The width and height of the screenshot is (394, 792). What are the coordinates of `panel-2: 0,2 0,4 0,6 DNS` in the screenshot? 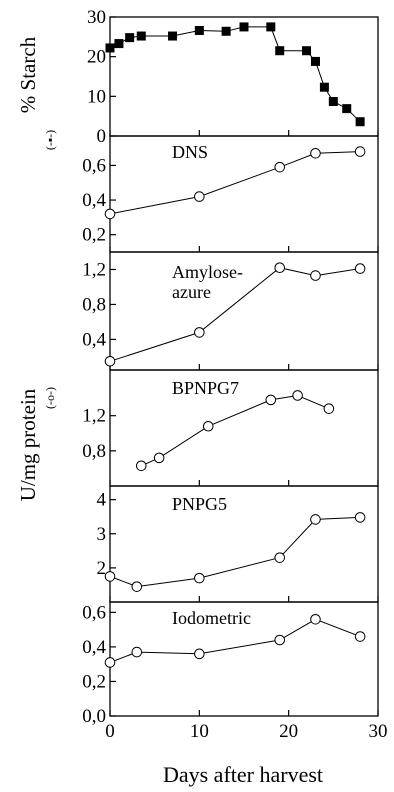 It's located at (230, 194).